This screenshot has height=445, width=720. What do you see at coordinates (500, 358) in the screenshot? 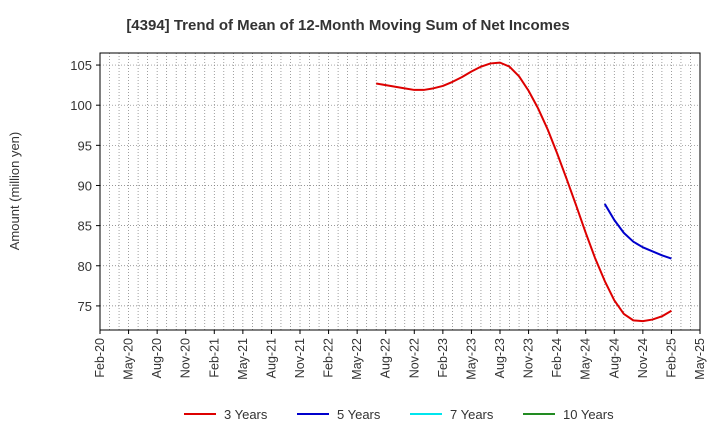
I see `x-tick-label: Aug-23` at bounding box center [500, 358].